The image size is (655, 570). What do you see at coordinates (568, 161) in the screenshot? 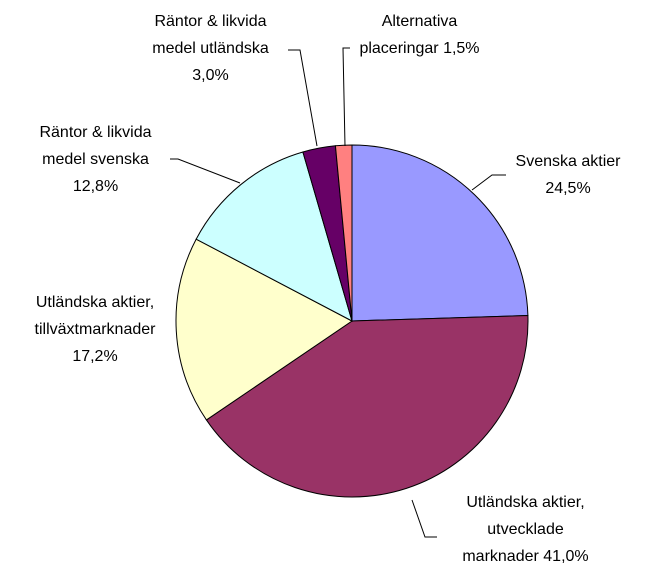
I see `category-name: Svenska aktier` at bounding box center [568, 161].